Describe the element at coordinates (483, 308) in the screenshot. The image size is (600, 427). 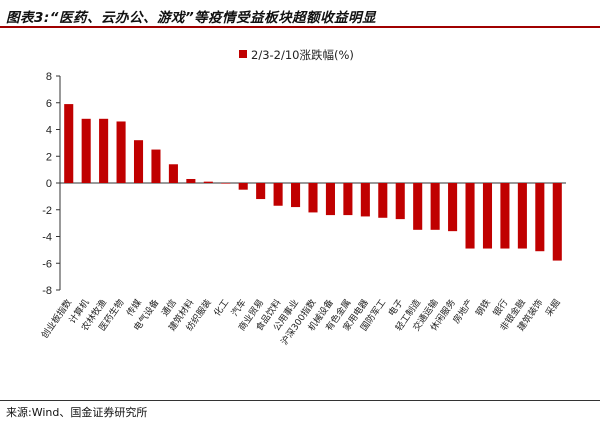
I see `x-tick-label: 钢铁` at that location.